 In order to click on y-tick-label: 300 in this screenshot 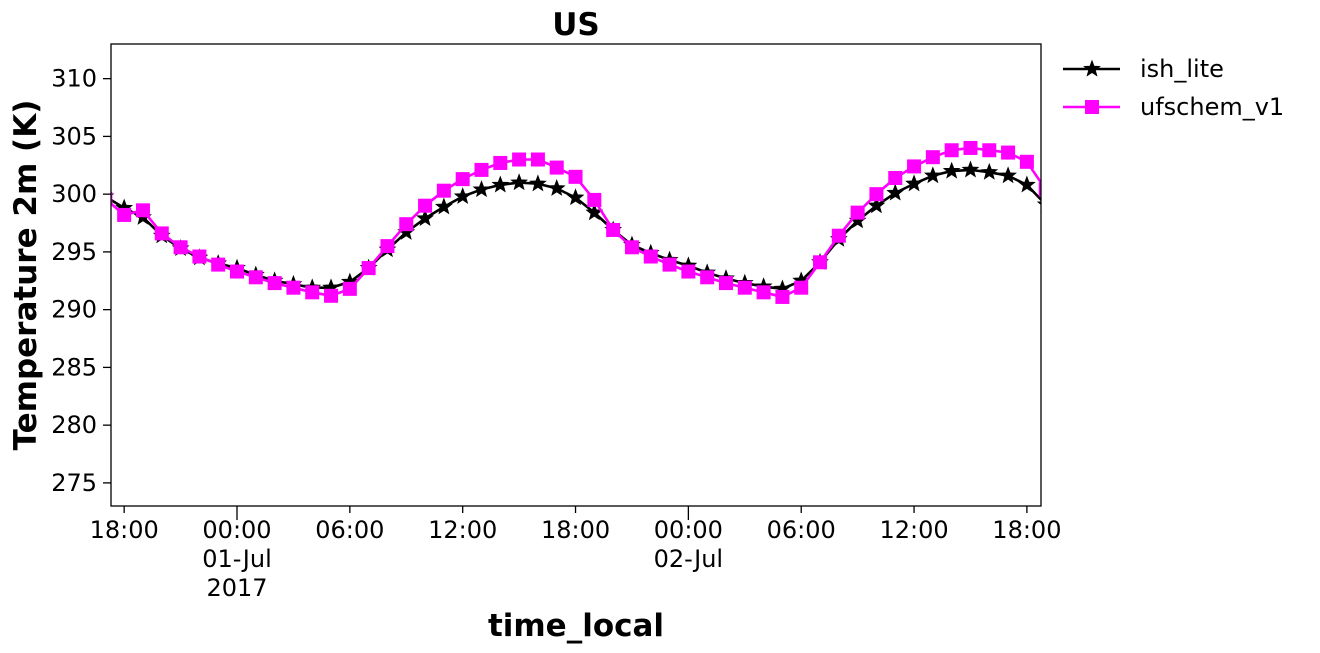, I will do `click(74, 194)`.